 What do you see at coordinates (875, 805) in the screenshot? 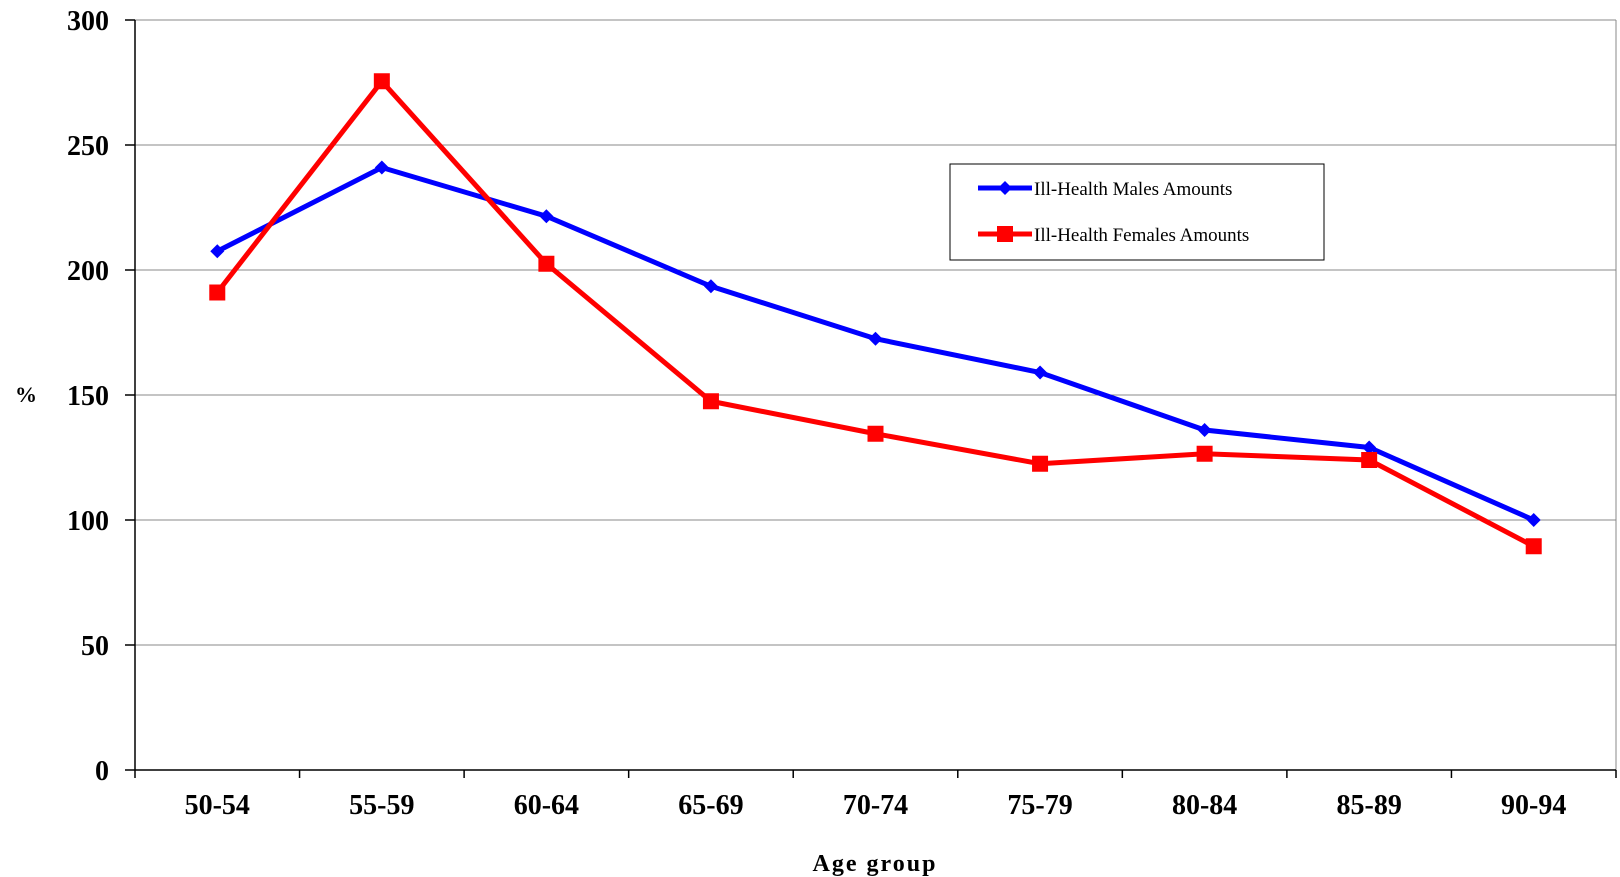
I see `x-tick-label-70-74: 70-74` at bounding box center [875, 805].